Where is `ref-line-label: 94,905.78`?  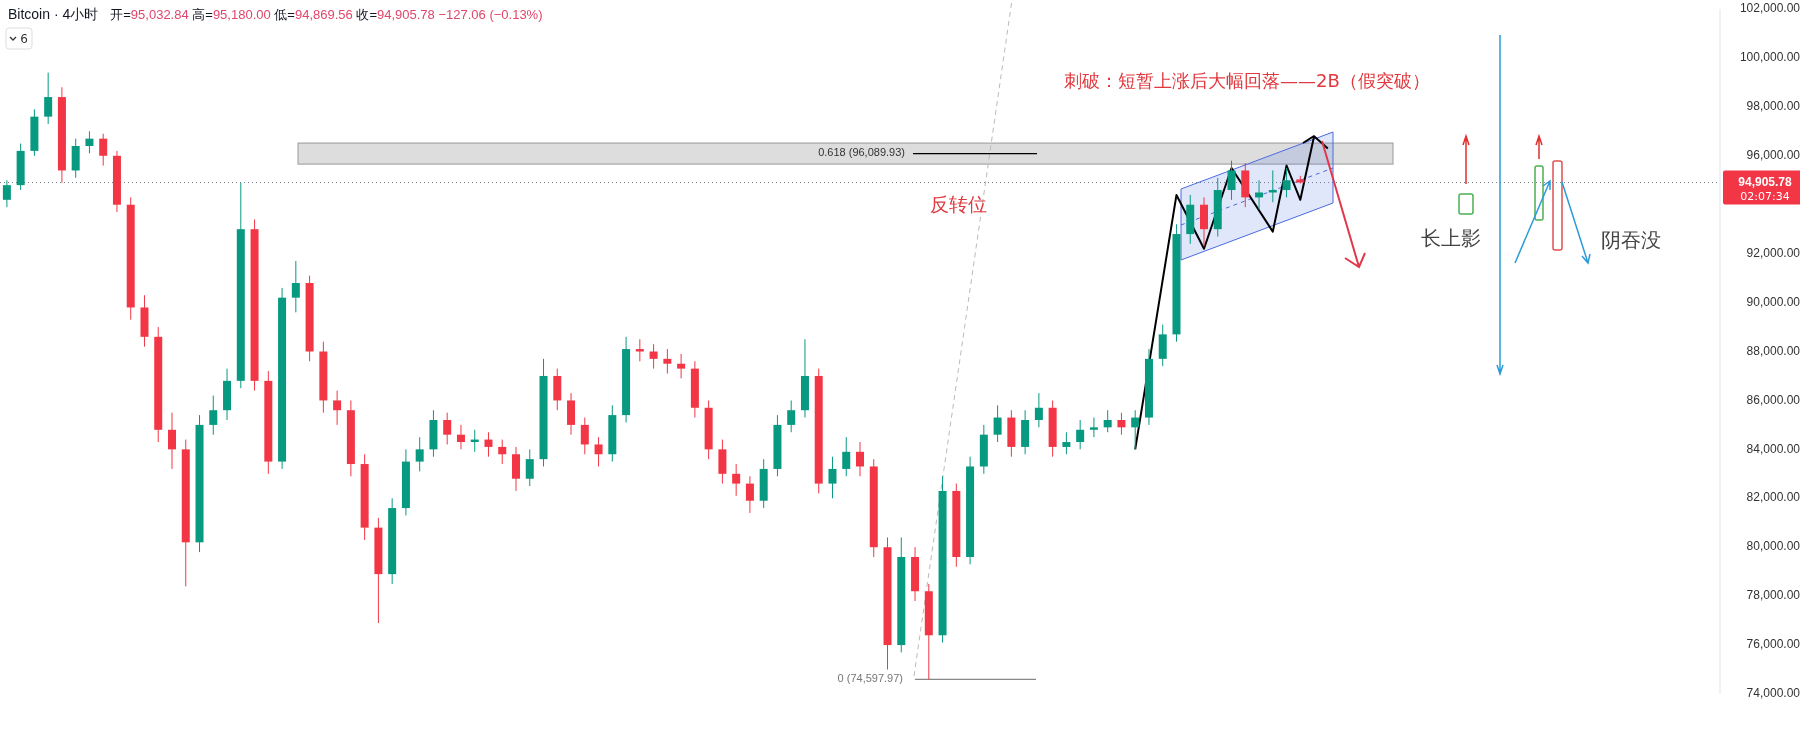
ref-line-label: 94,905.78 is located at coordinates (1765, 181).